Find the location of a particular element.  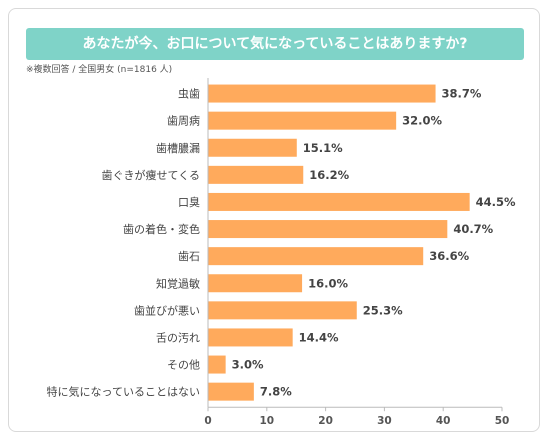

category-label: 知覚過敏 is located at coordinates (178, 283).